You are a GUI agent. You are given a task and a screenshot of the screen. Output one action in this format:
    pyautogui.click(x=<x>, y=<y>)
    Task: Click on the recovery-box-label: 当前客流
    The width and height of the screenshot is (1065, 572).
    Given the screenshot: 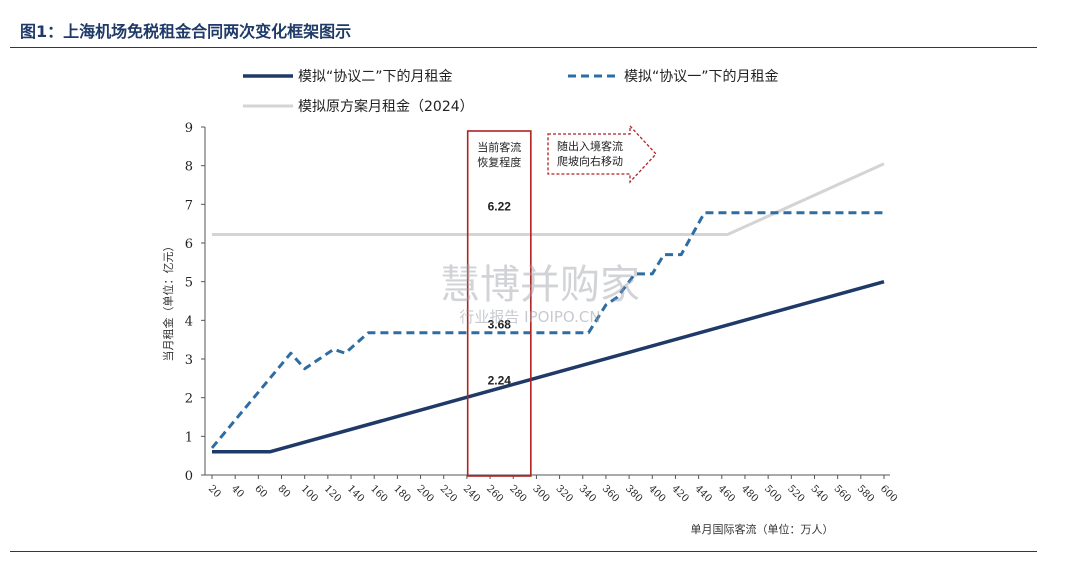 What is the action you would take?
    pyautogui.click(x=499, y=147)
    